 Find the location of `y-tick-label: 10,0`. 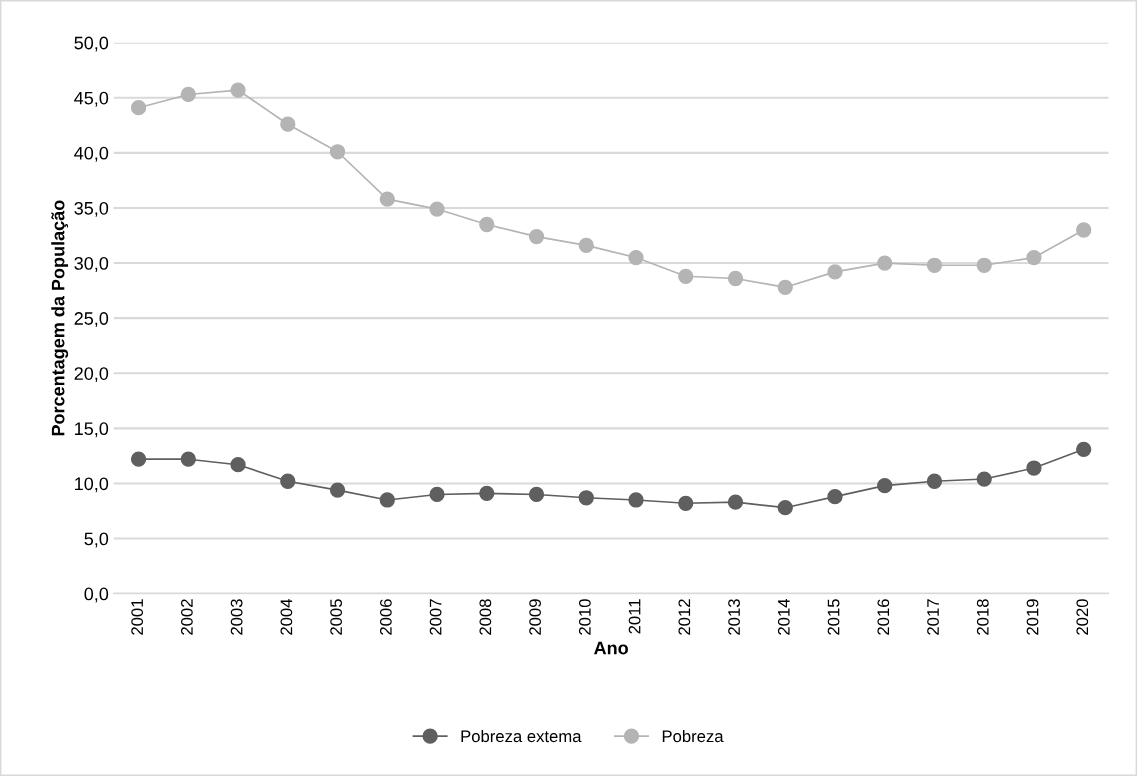

y-tick-label: 10,0 is located at coordinates (92, 485).